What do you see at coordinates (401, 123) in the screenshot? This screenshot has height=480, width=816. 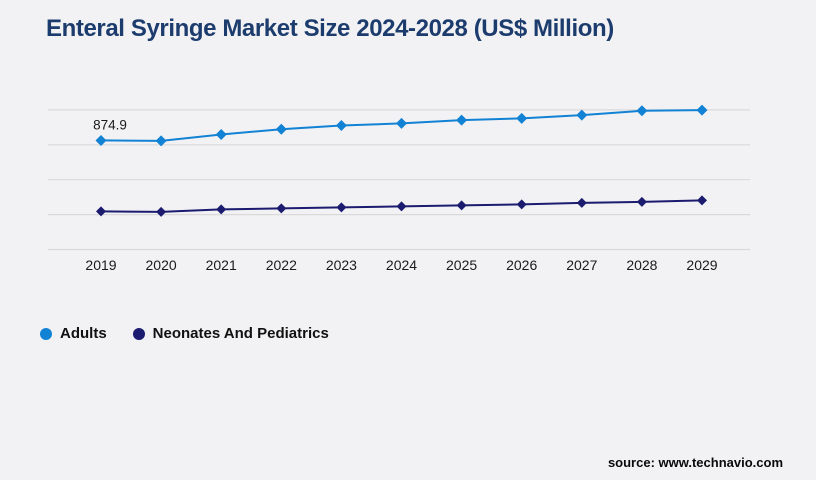 I see `data-point-adults-2024` at bounding box center [401, 123].